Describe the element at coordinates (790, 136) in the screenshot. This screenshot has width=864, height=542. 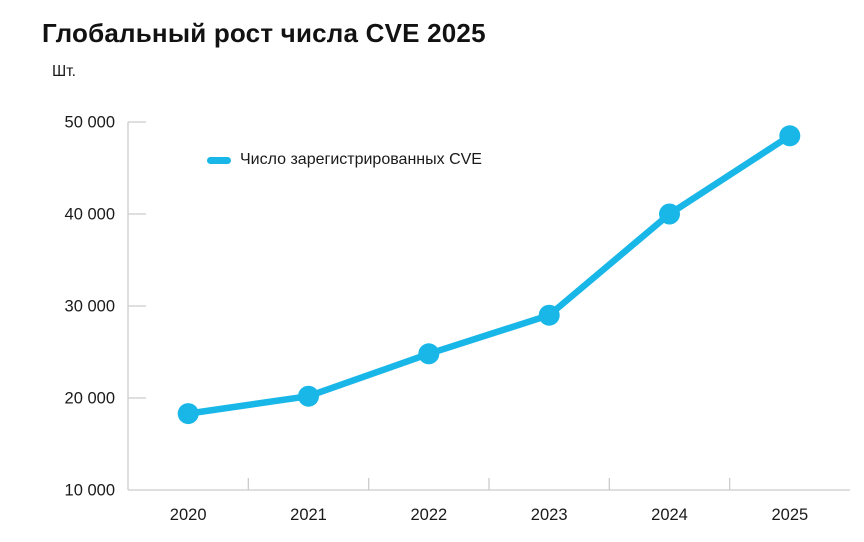
I see `data-point-2025` at that location.